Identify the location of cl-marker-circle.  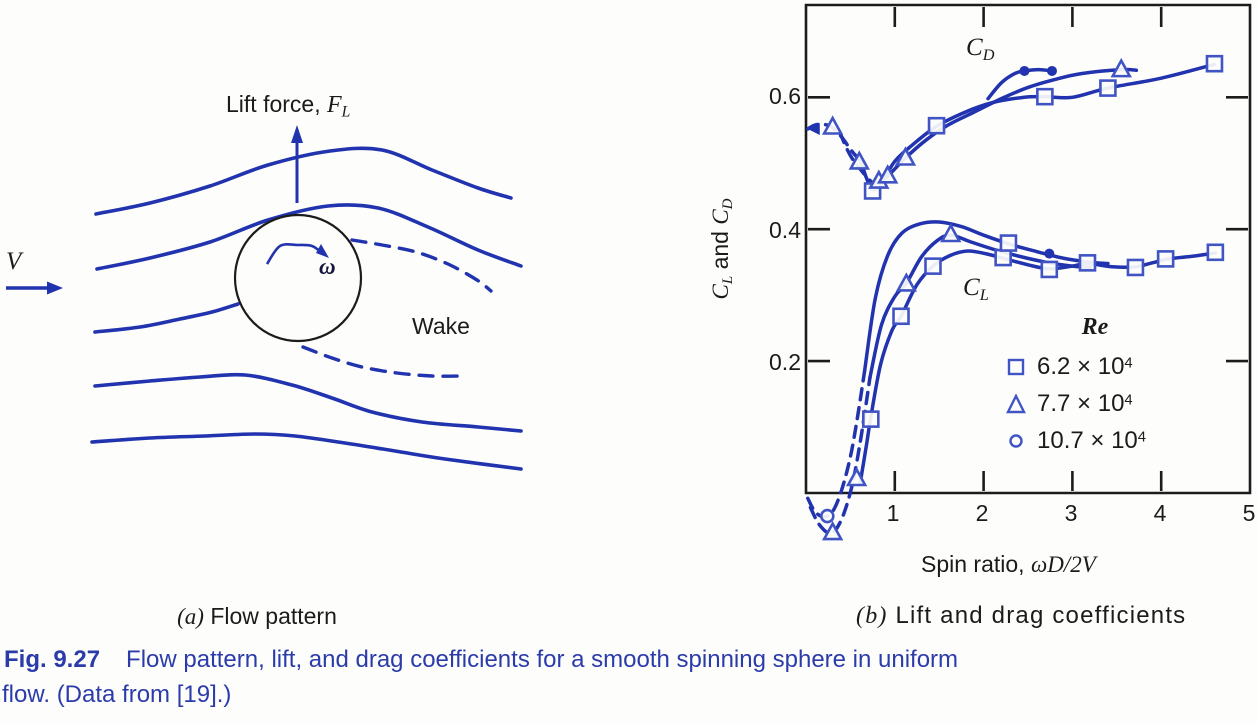
(827, 516).